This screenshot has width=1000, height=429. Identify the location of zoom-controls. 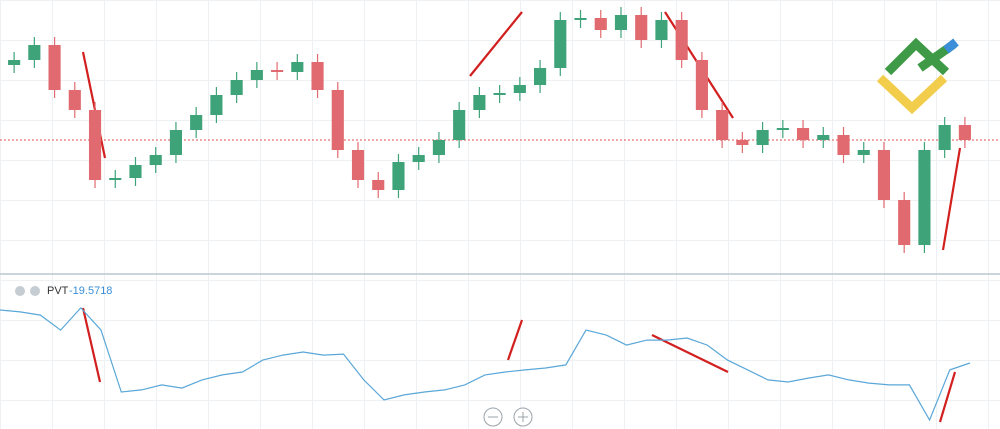
(508, 417).